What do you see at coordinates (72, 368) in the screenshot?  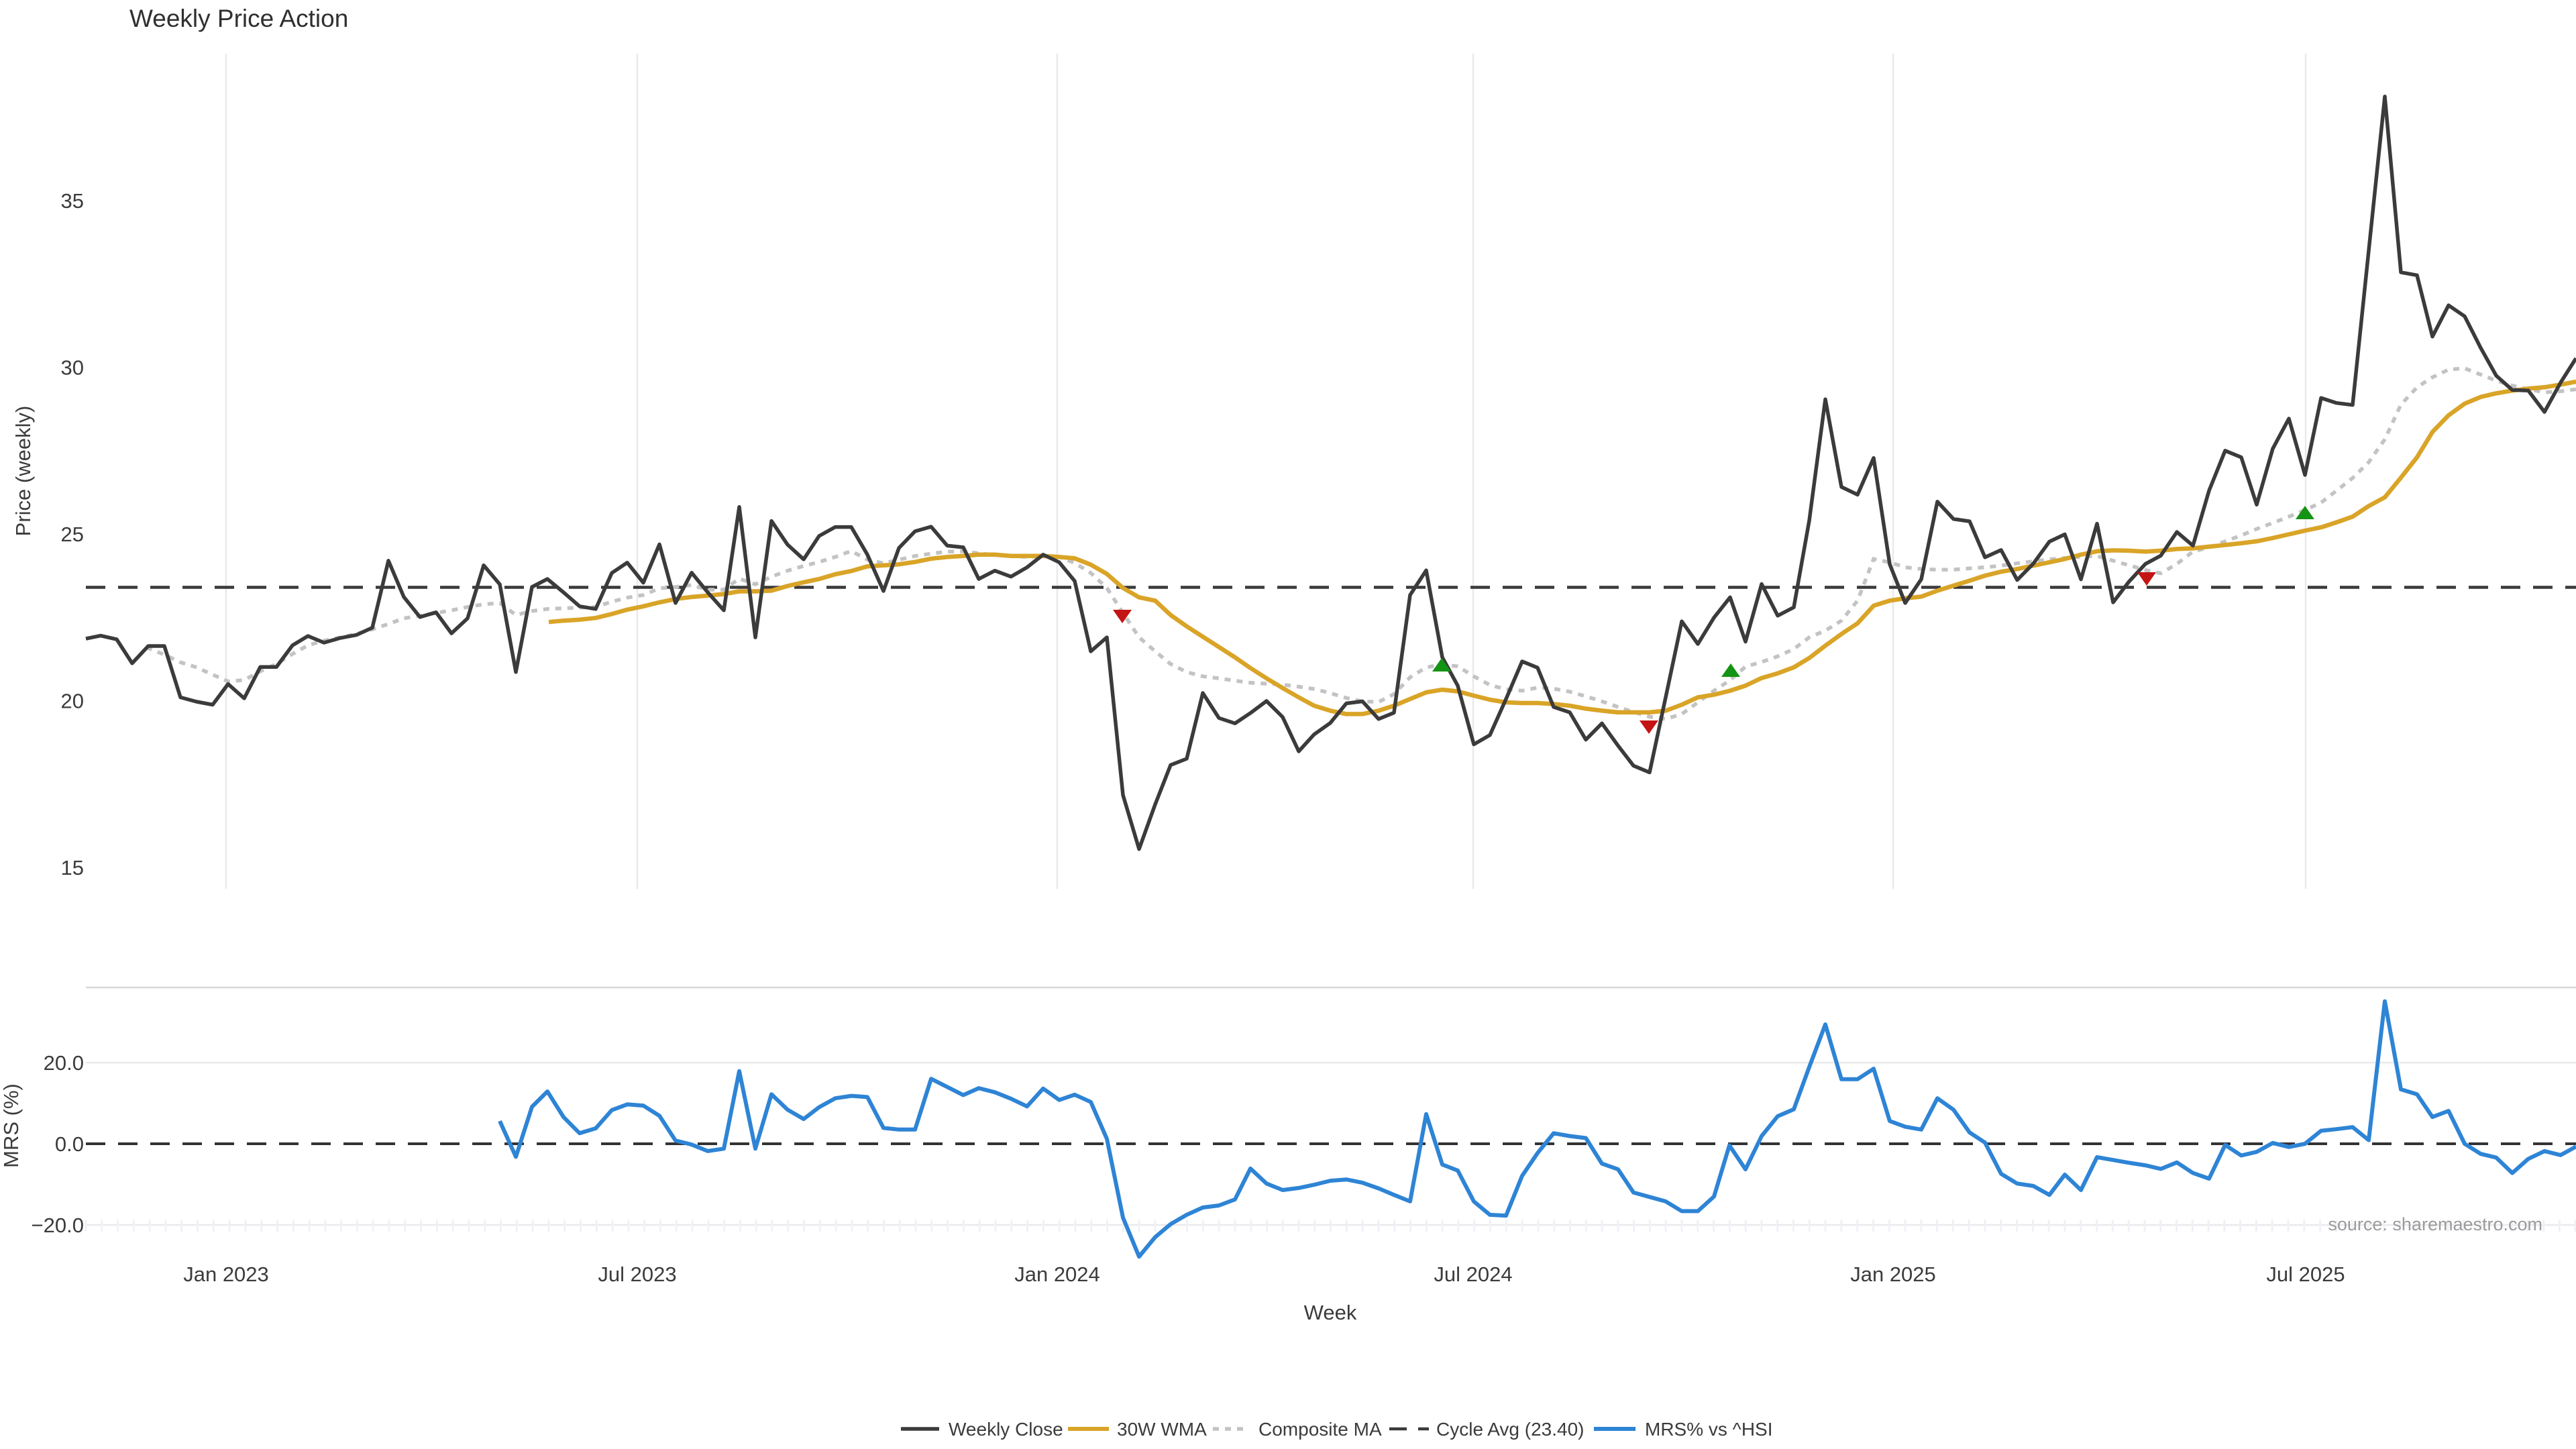 I see `svg-text: 30` at bounding box center [72, 368].